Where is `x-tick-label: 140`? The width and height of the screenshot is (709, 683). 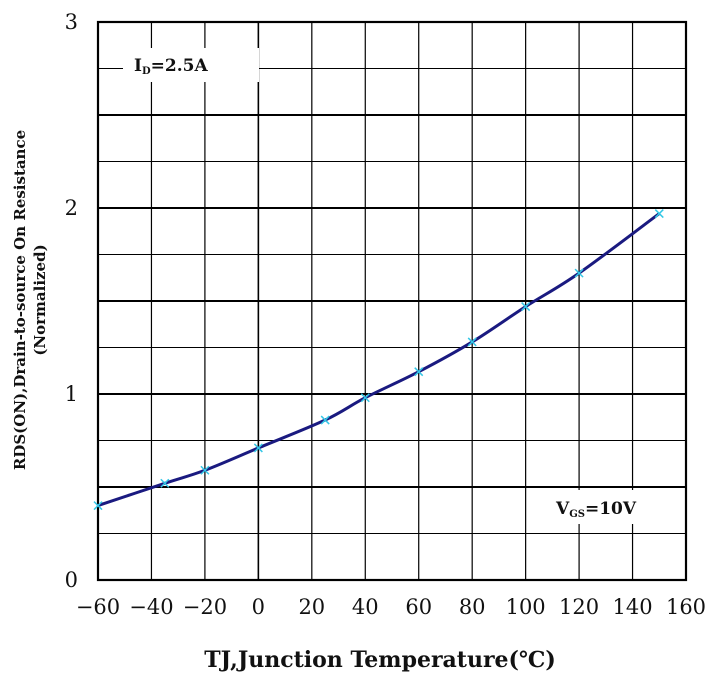 x-tick-label: 140 is located at coordinates (632, 607).